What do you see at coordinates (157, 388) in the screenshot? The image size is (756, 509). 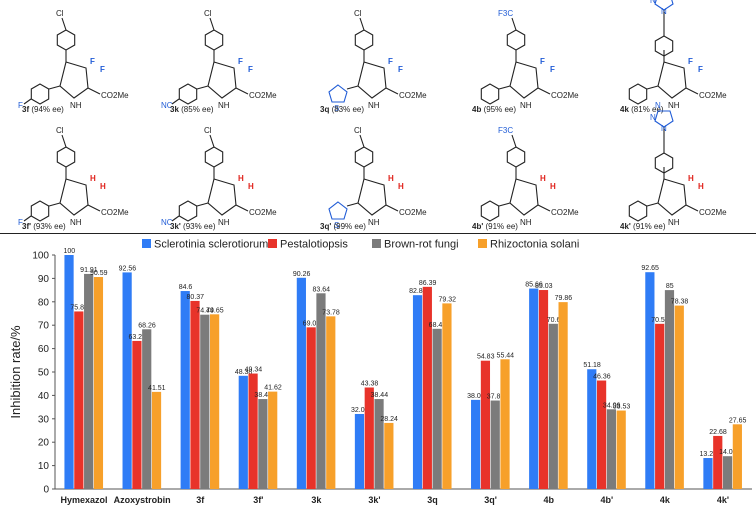 I see `data-label: 41.51` at bounding box center [157, 388].